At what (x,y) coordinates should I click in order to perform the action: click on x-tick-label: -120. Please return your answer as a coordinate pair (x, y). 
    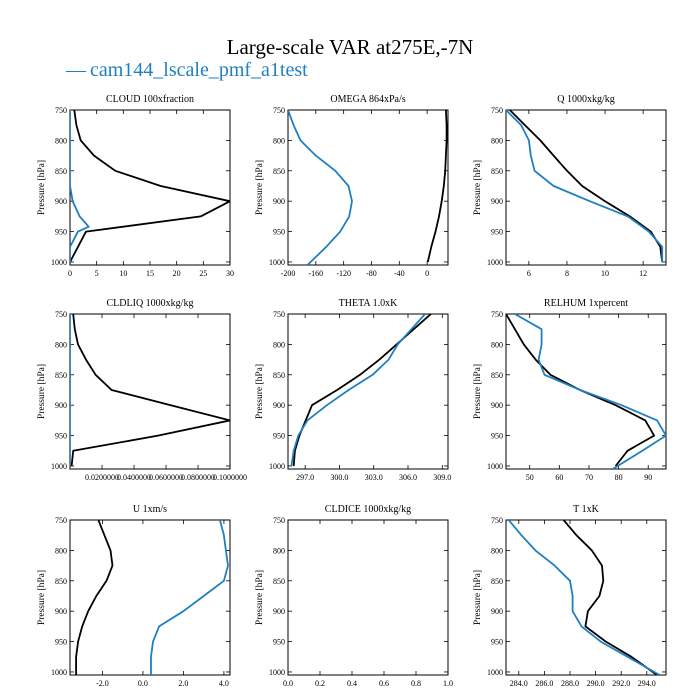
    Looking at the image, I should click on (343, 273).